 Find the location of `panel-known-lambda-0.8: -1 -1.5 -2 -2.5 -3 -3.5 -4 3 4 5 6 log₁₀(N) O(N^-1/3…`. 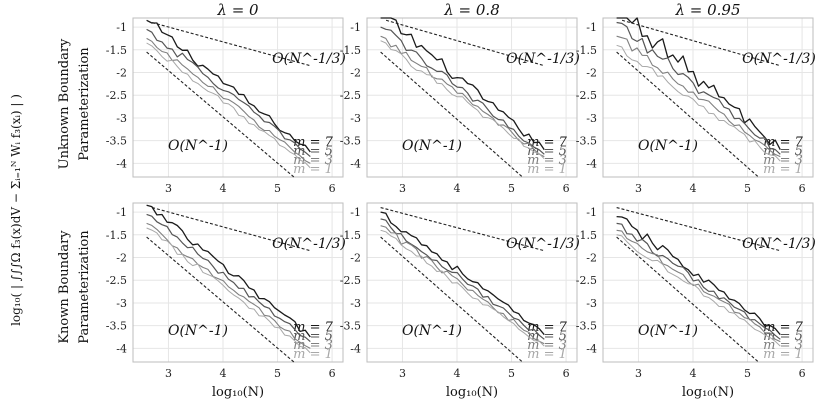

panel-known-lambda-0.8: -1 -1.5 -2 -2.5 -3 -3.5 -4 3 4 5 6 log₁₀(N) O(N^-1/3… is located at coordinates (460, 301).